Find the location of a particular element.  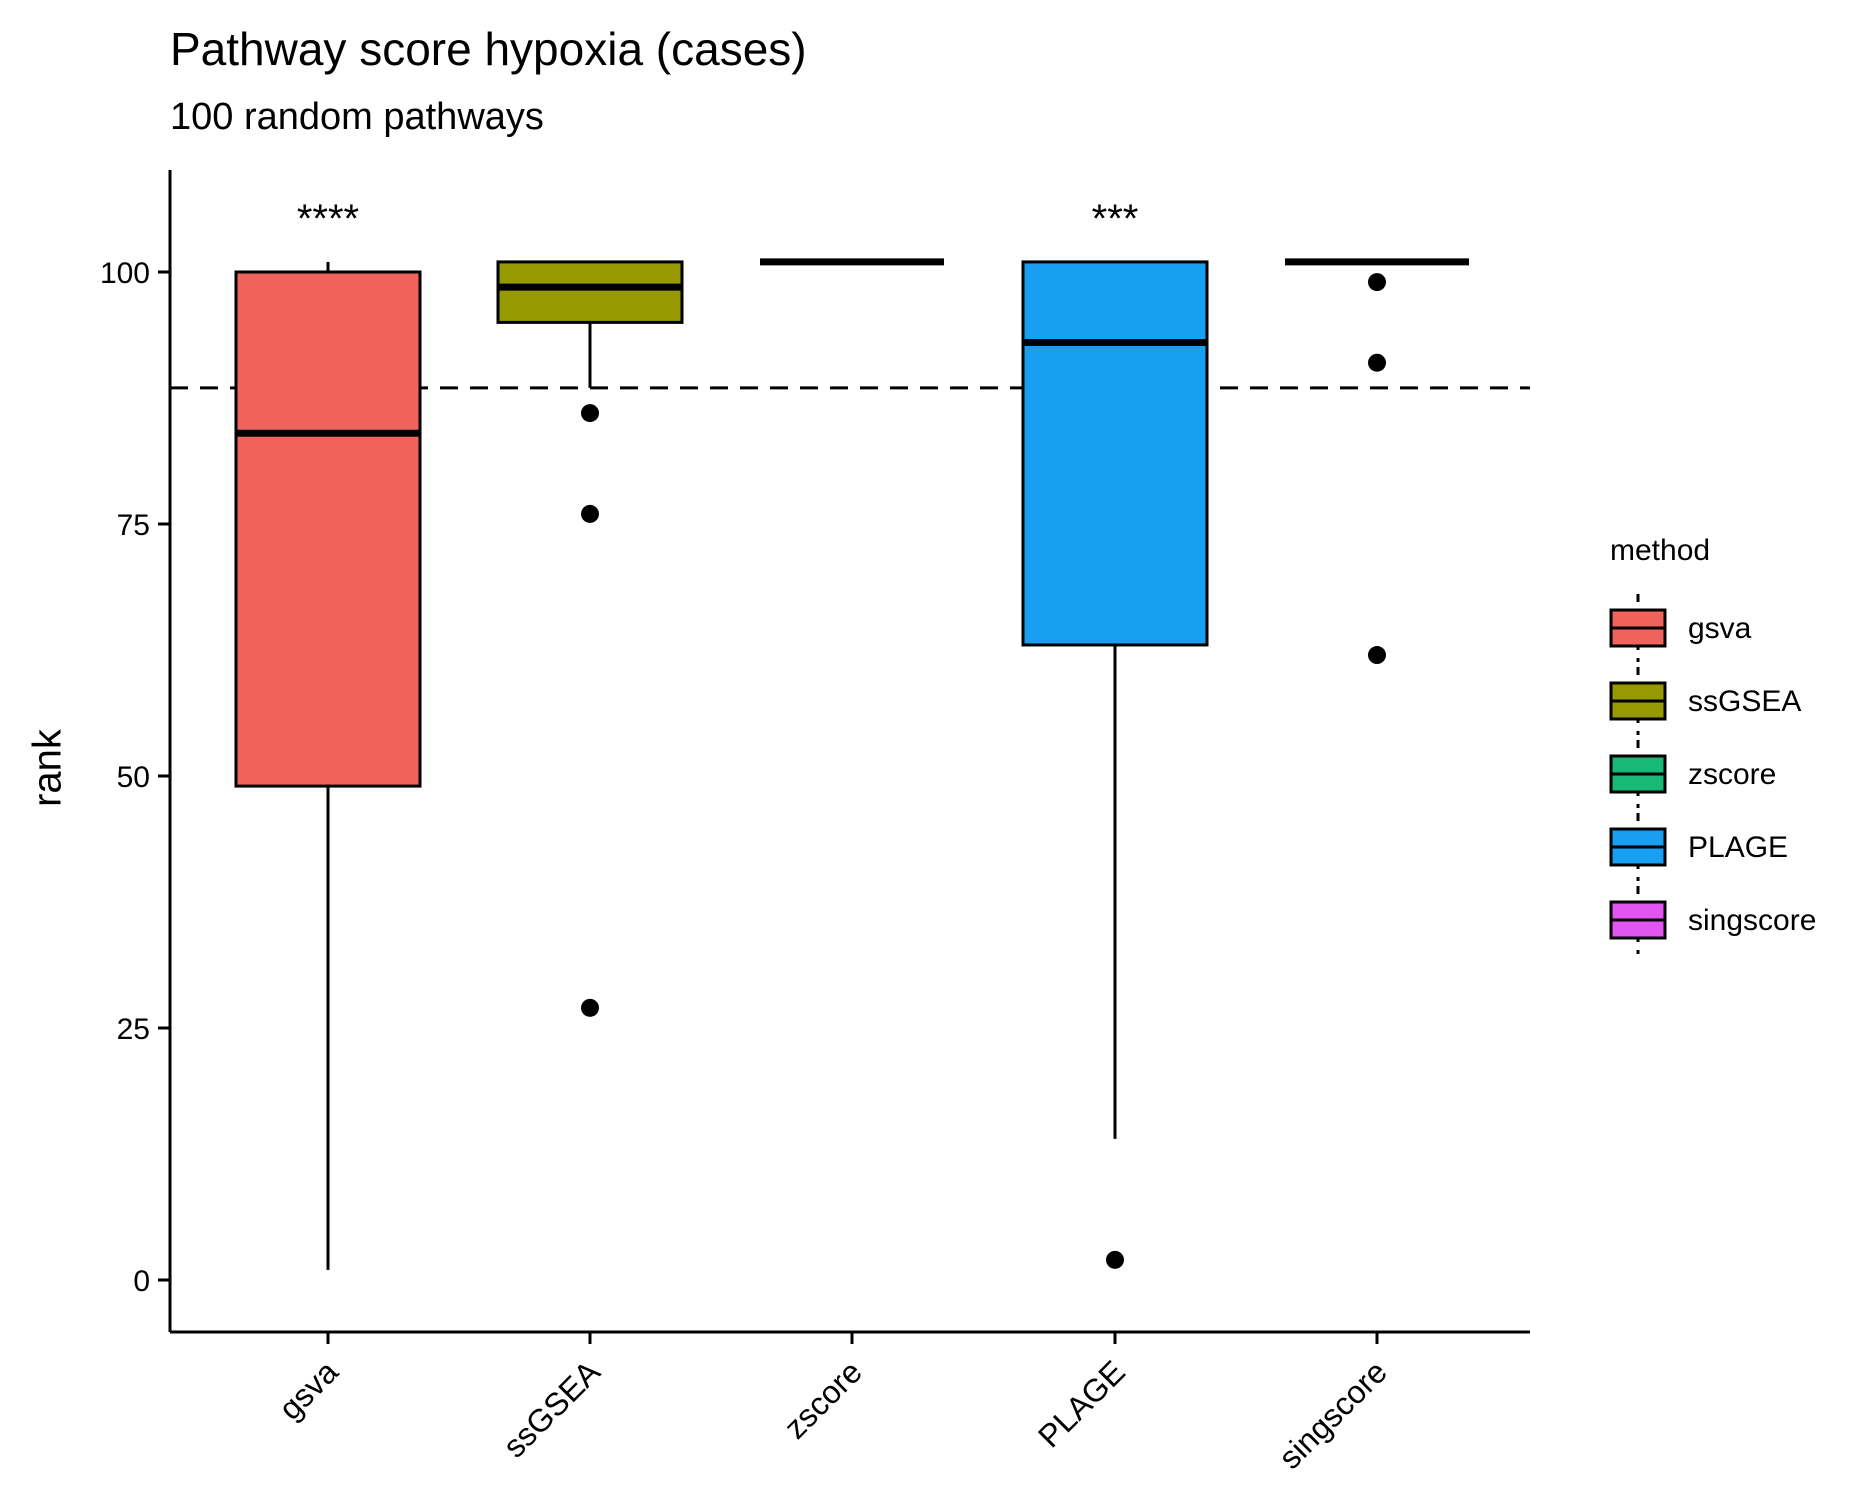

legend-label: zscore is located at coordinates (1732, 774).